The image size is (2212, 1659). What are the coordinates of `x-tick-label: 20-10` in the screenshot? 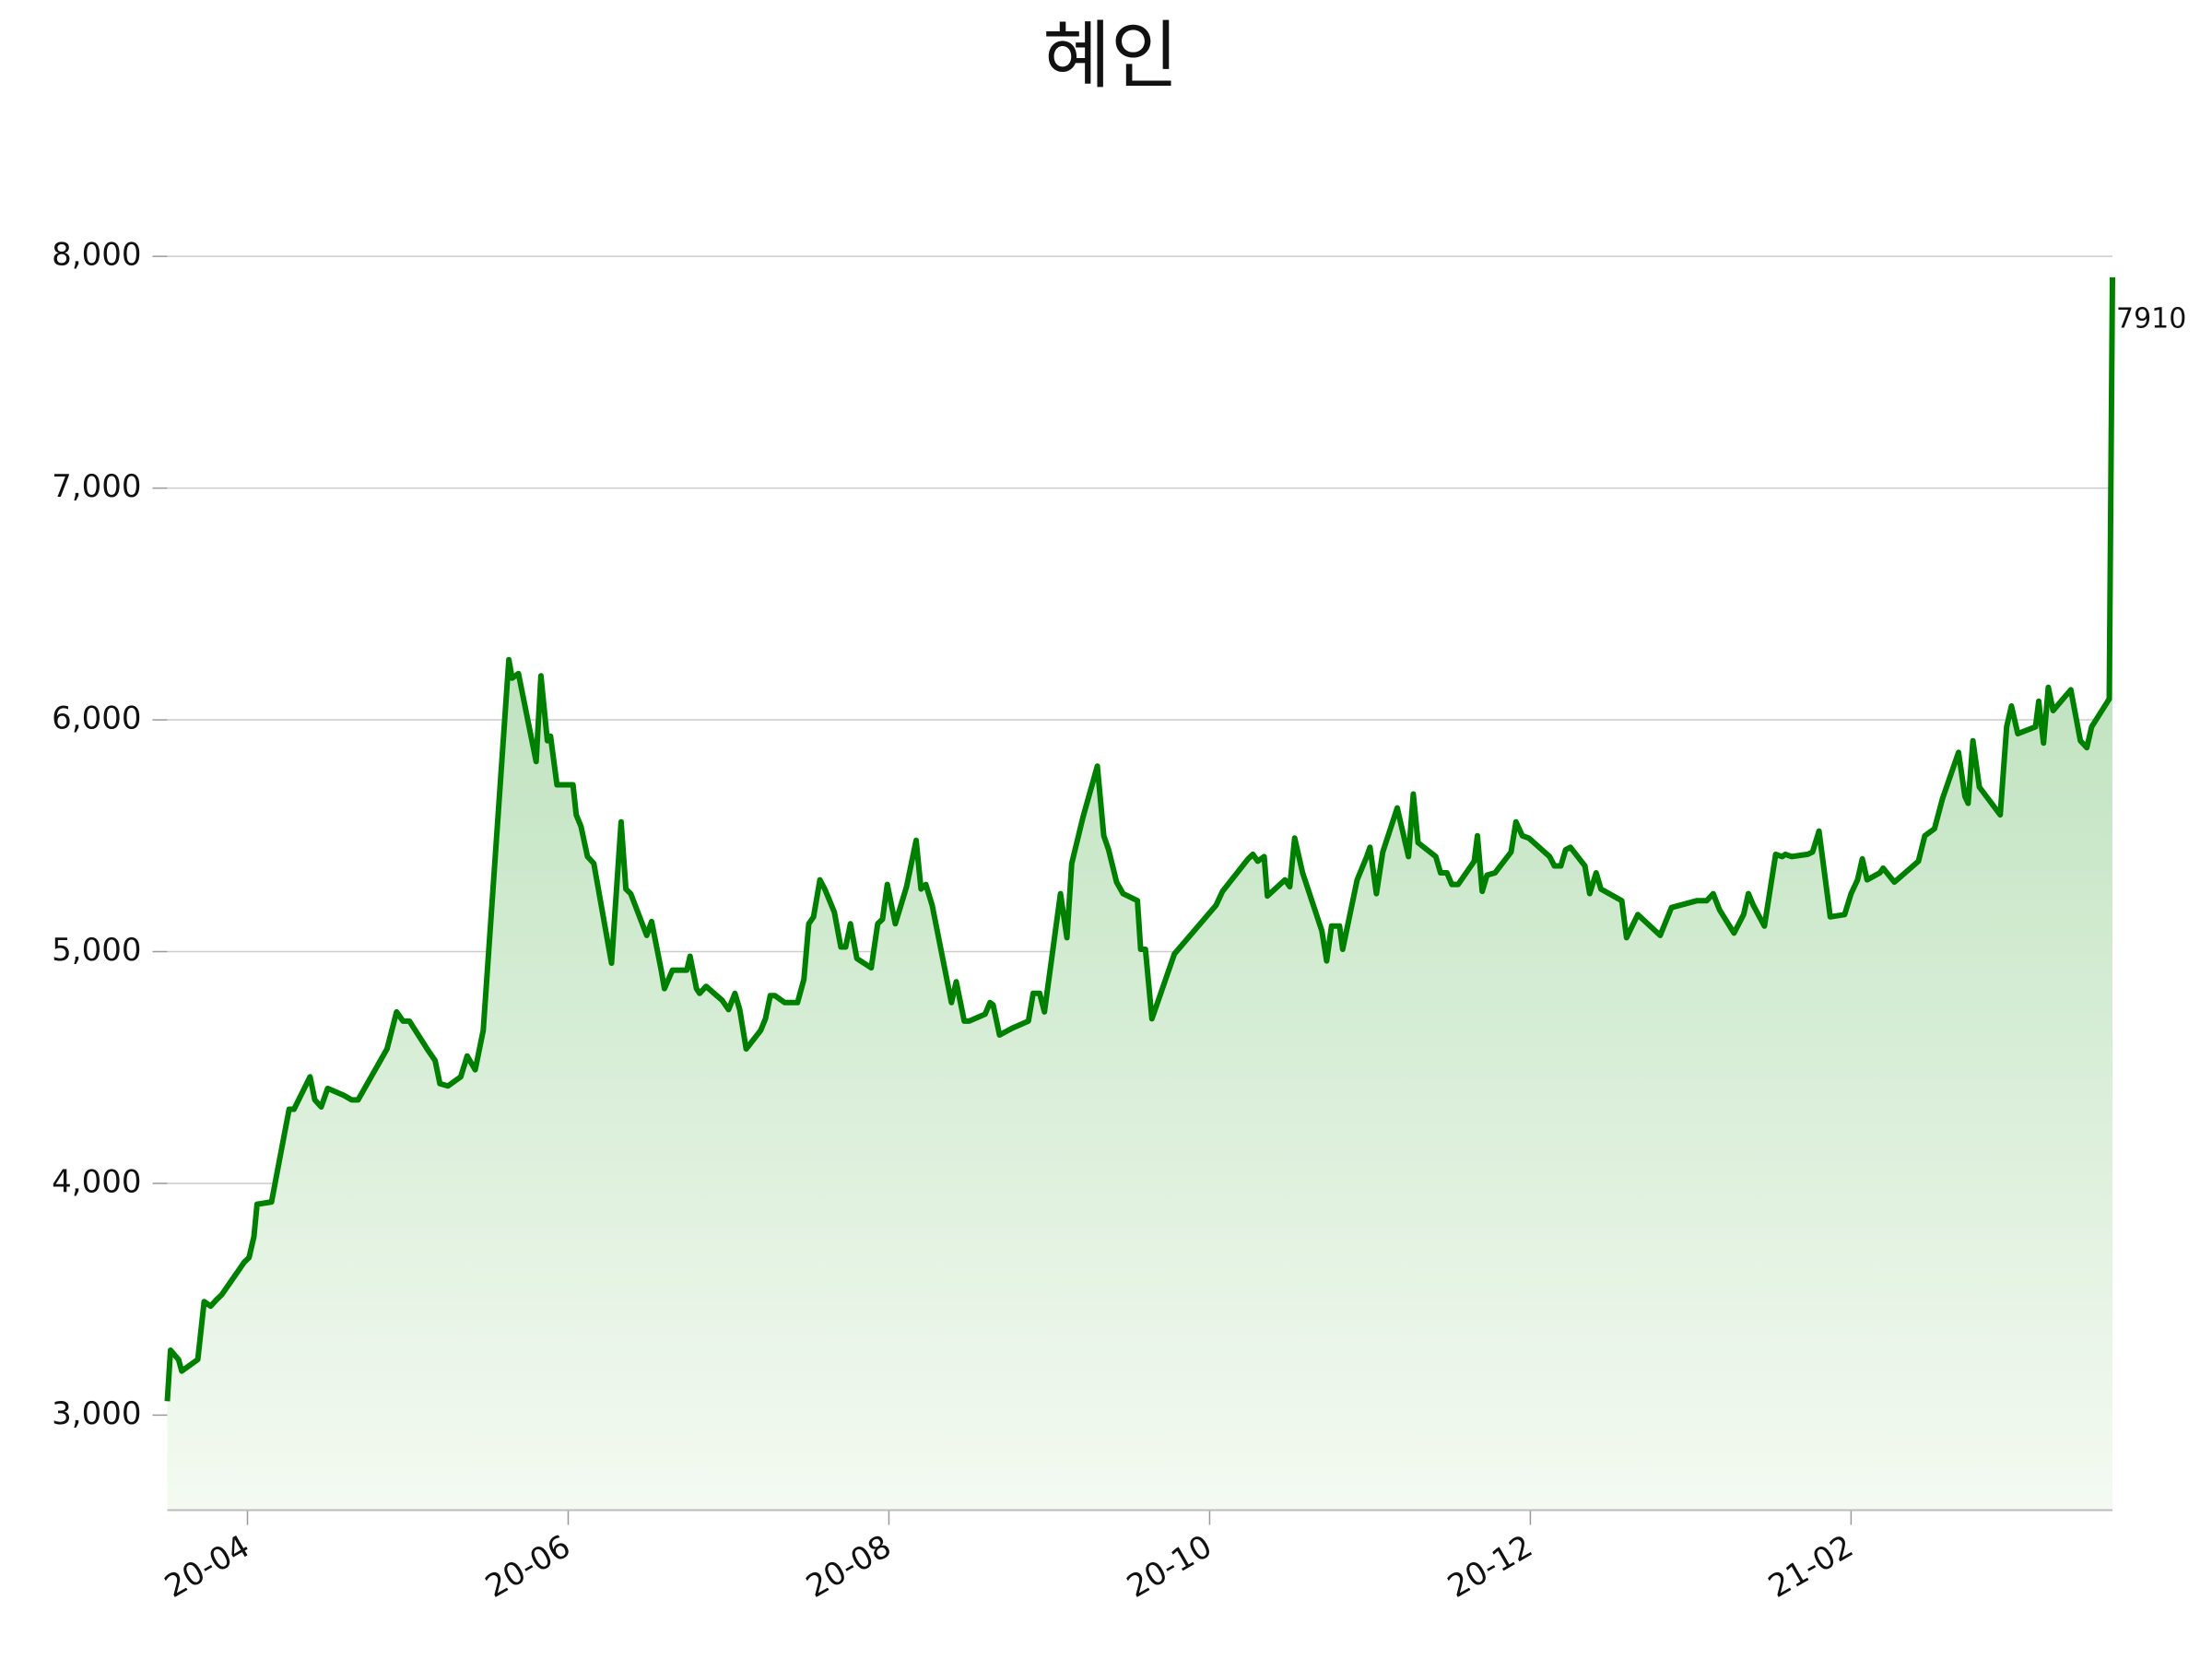 It's located at (1169, 1567).